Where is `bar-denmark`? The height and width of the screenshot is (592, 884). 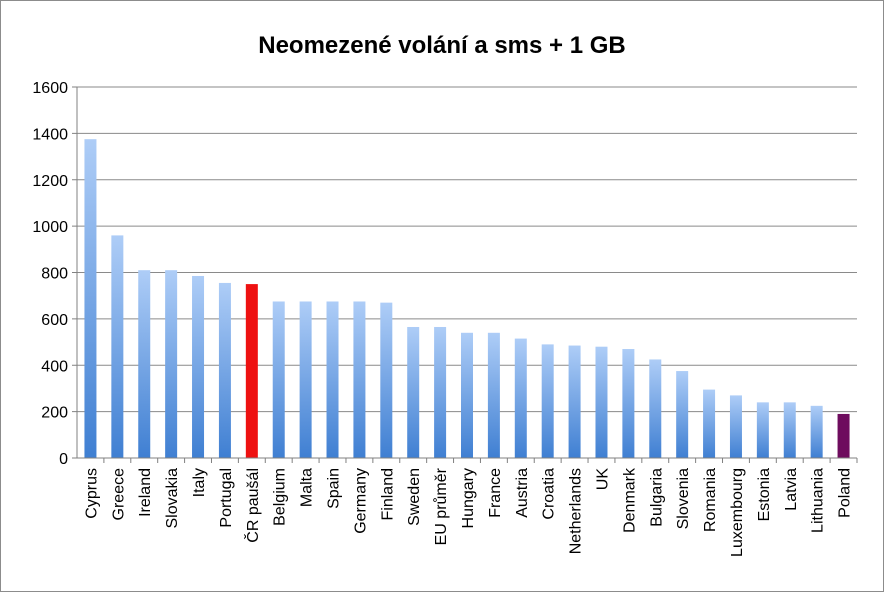 bar-denmark is located at coordinates (628, 403).